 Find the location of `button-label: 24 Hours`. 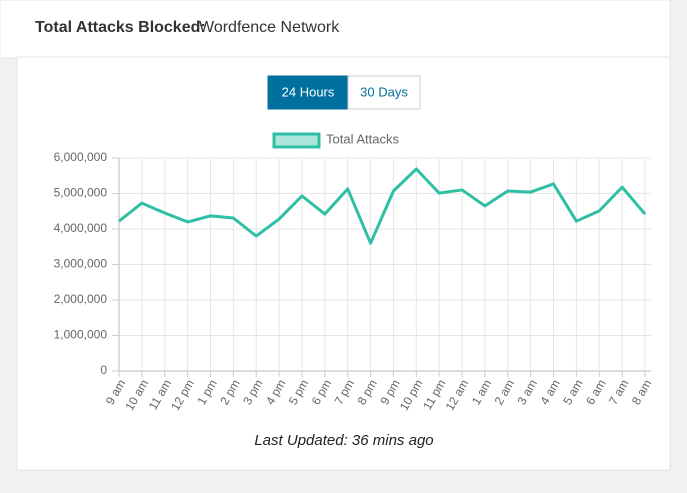

button-label: 24 Hours is located at coordinates (308, 91).